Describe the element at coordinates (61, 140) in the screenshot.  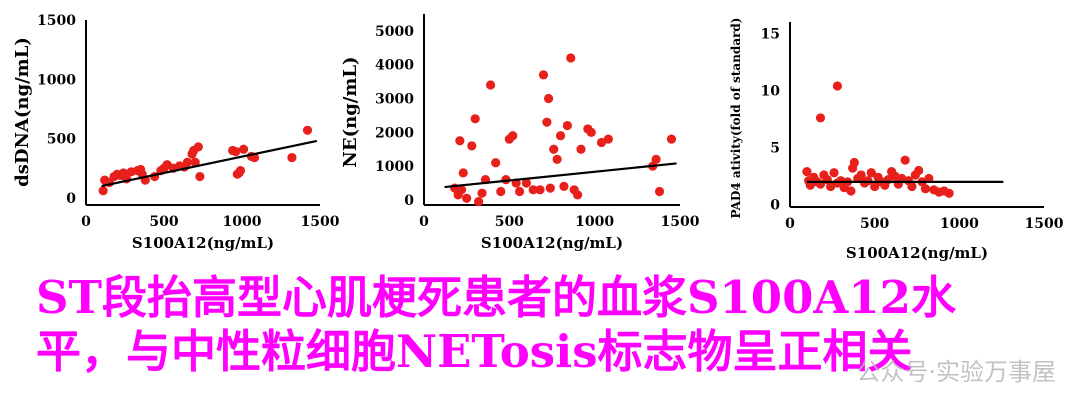
I see `y-tick-label: 500` at that location.